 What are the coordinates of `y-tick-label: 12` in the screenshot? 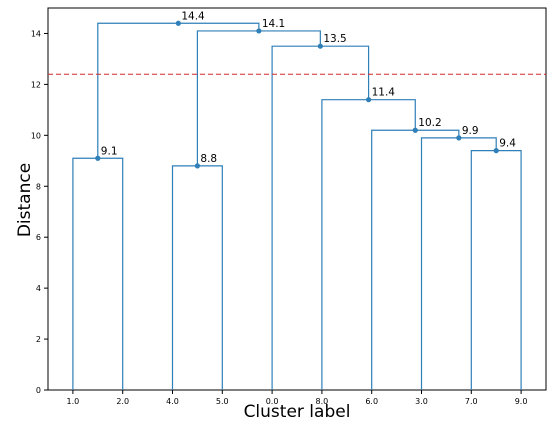 It's located at (36, 84).